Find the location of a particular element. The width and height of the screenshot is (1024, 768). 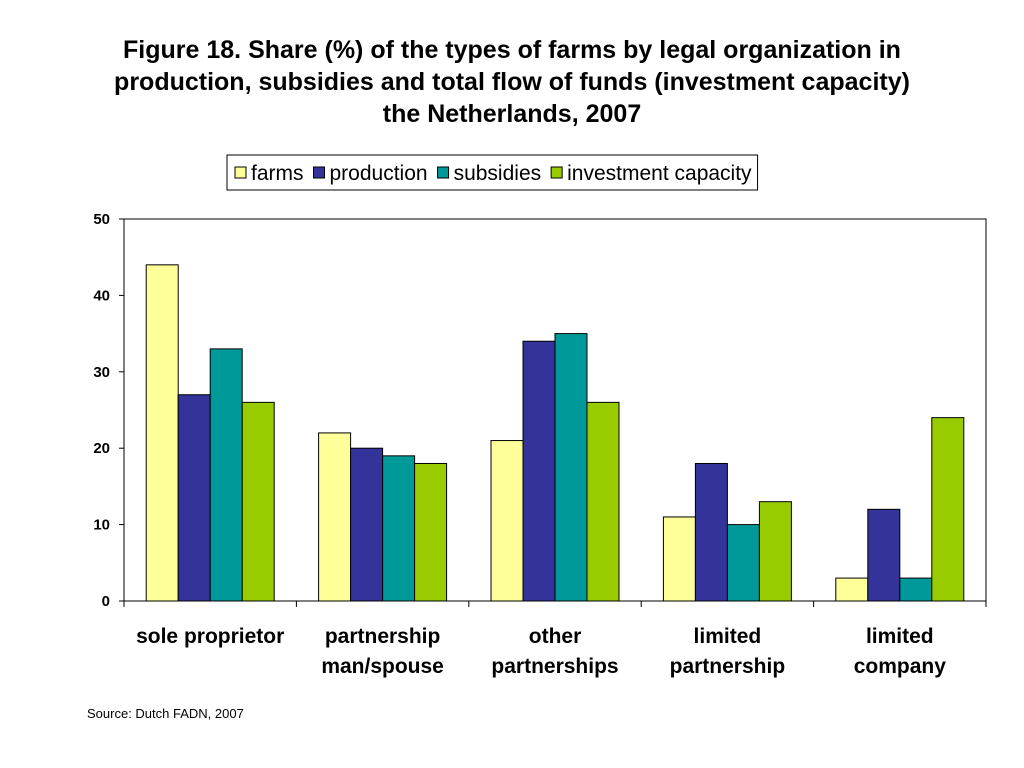

x-category-label: company is located at coordinates (900, 666).